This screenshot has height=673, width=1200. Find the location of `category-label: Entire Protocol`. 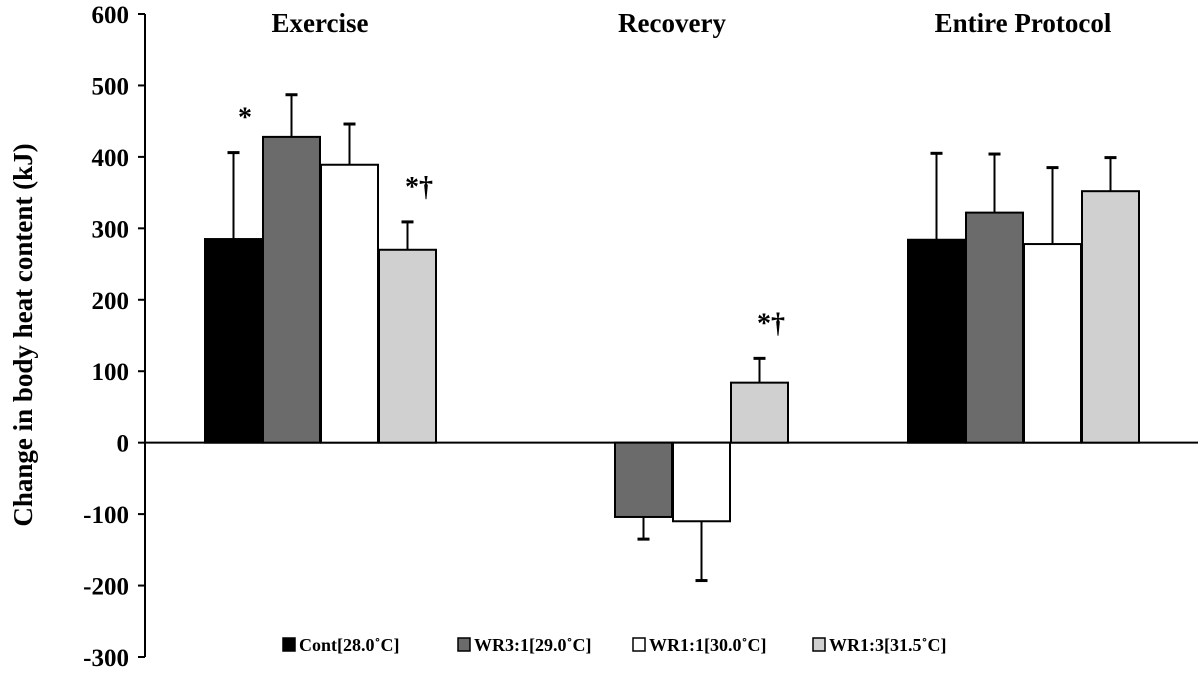

category-label: Entire Protocol is located at coordinates (1023, 23).